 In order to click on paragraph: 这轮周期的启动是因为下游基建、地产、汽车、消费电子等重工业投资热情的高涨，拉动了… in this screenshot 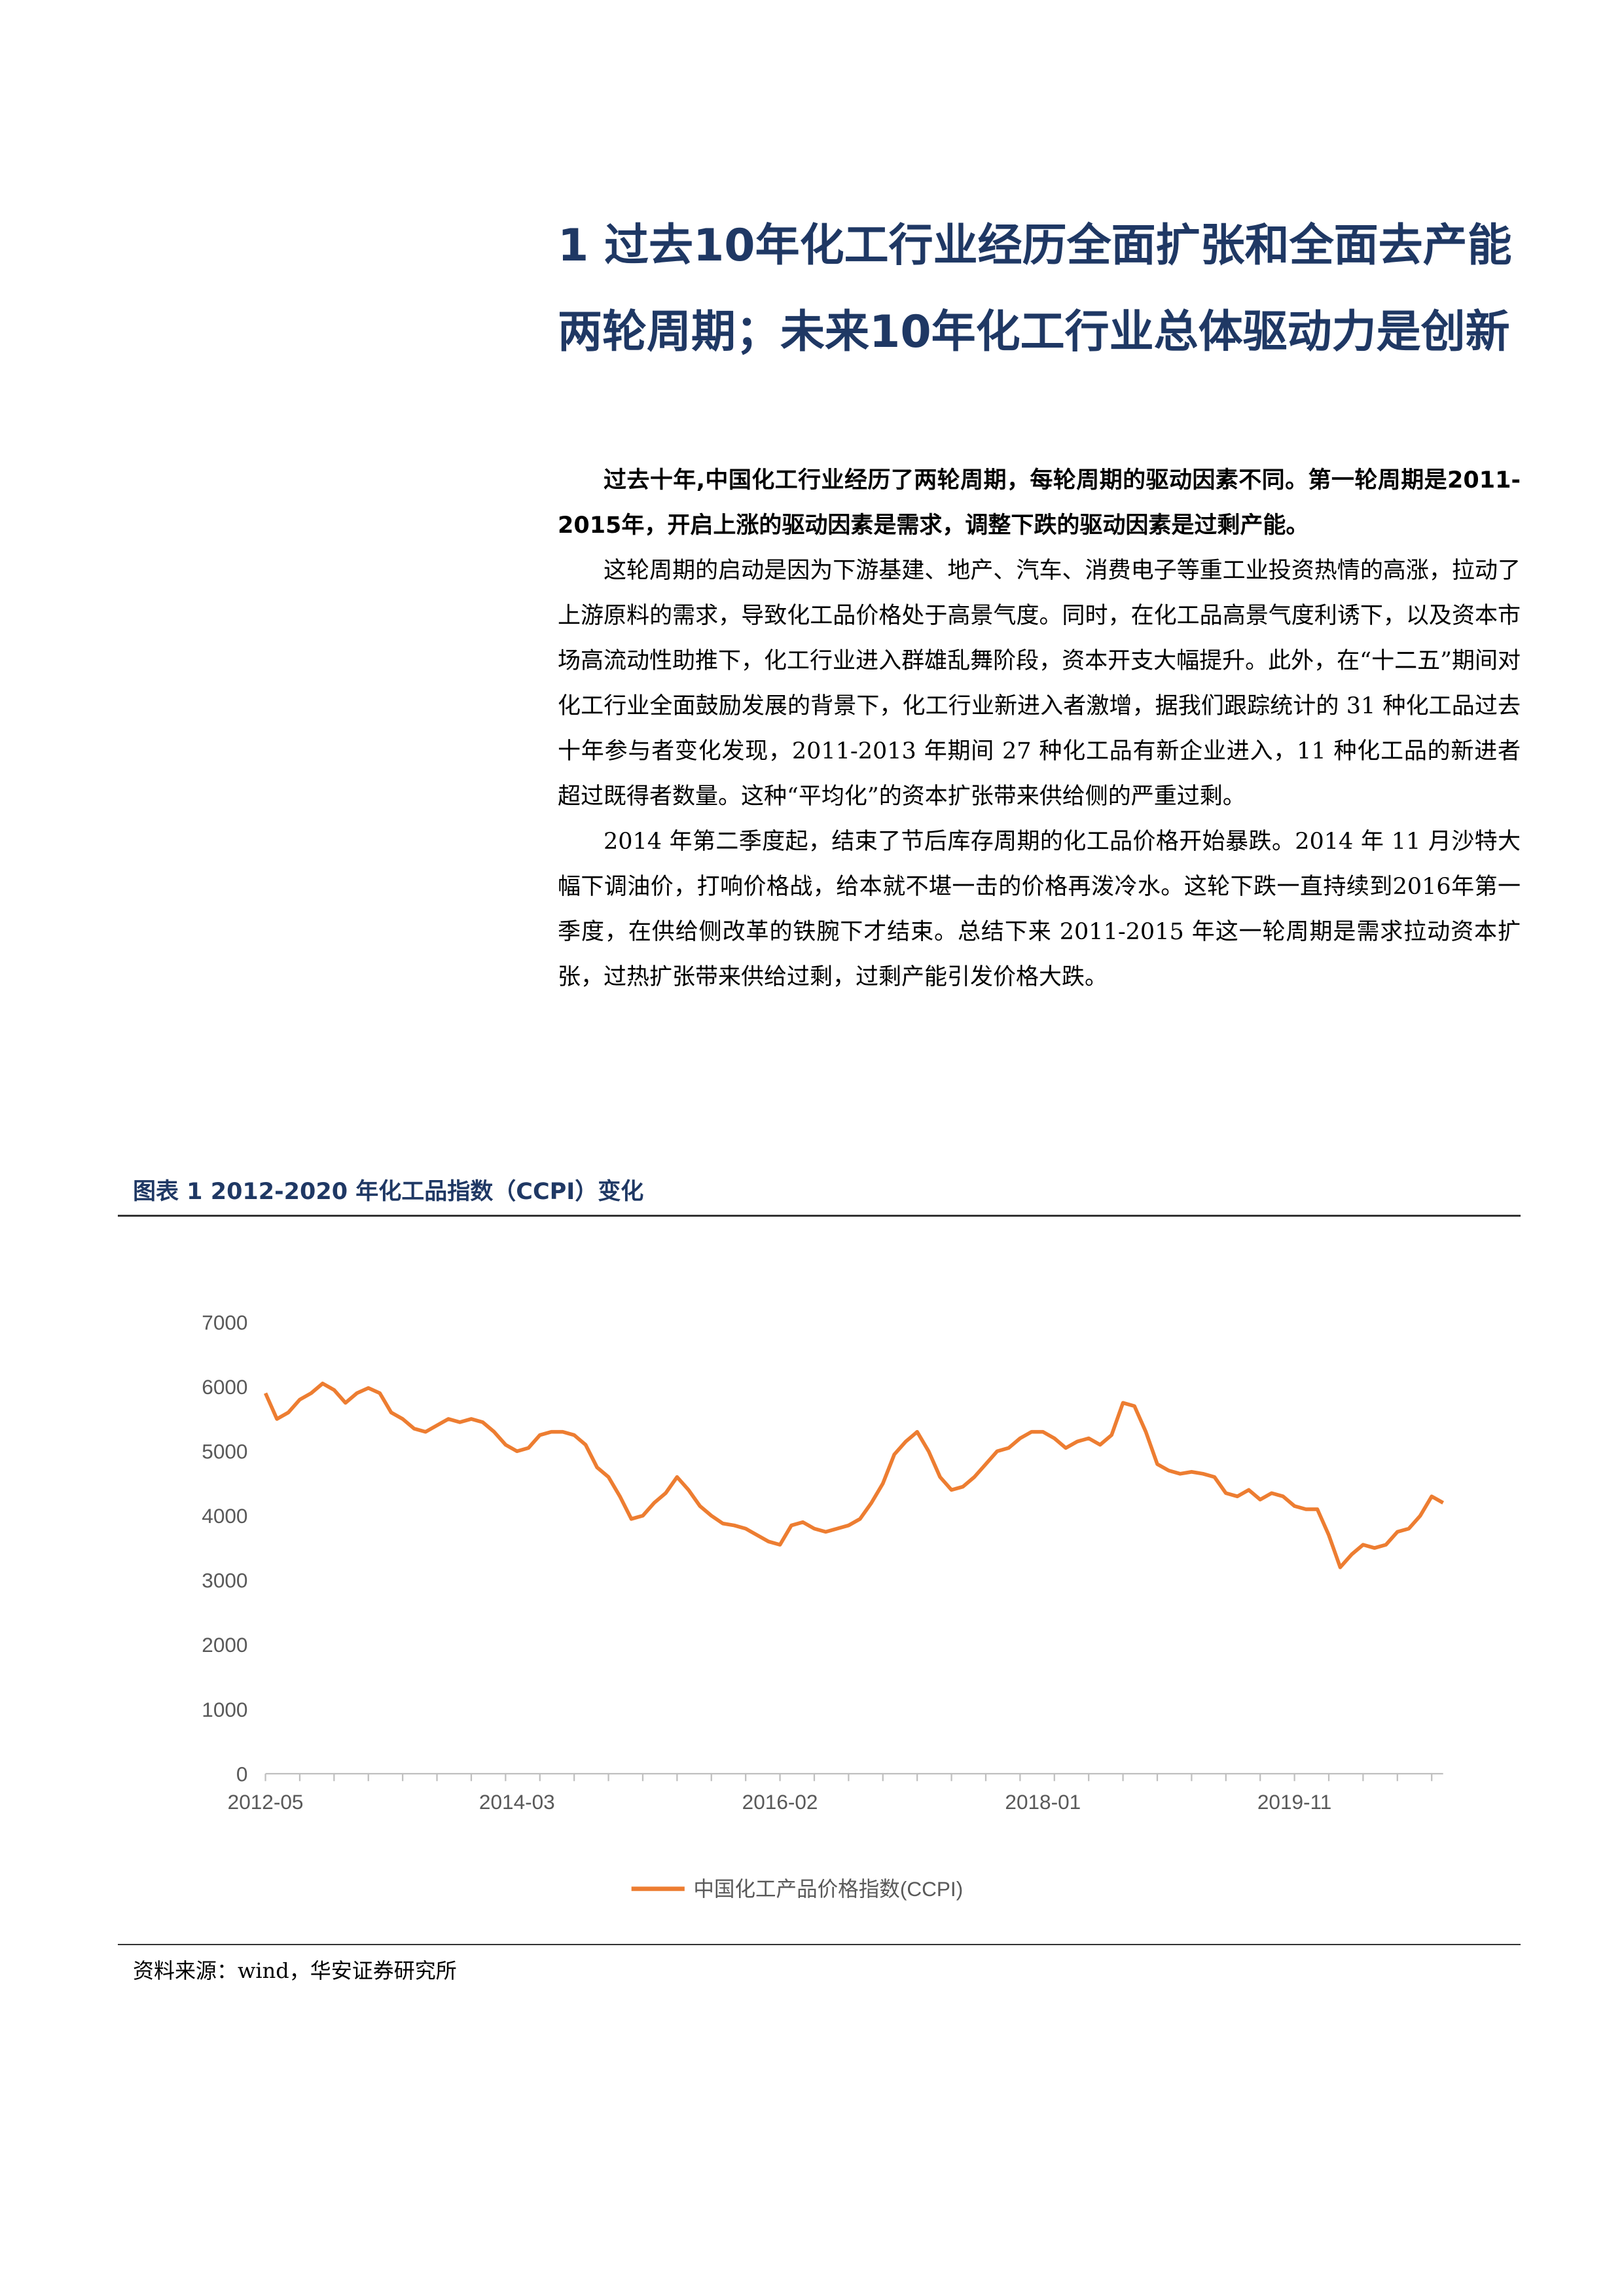, I will do `click(1039, 684)`.